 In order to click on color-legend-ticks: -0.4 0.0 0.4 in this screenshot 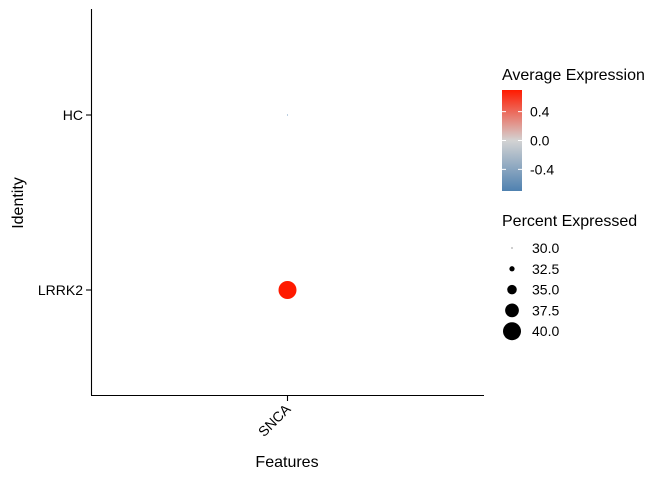, I will do `click(528, 140)`.